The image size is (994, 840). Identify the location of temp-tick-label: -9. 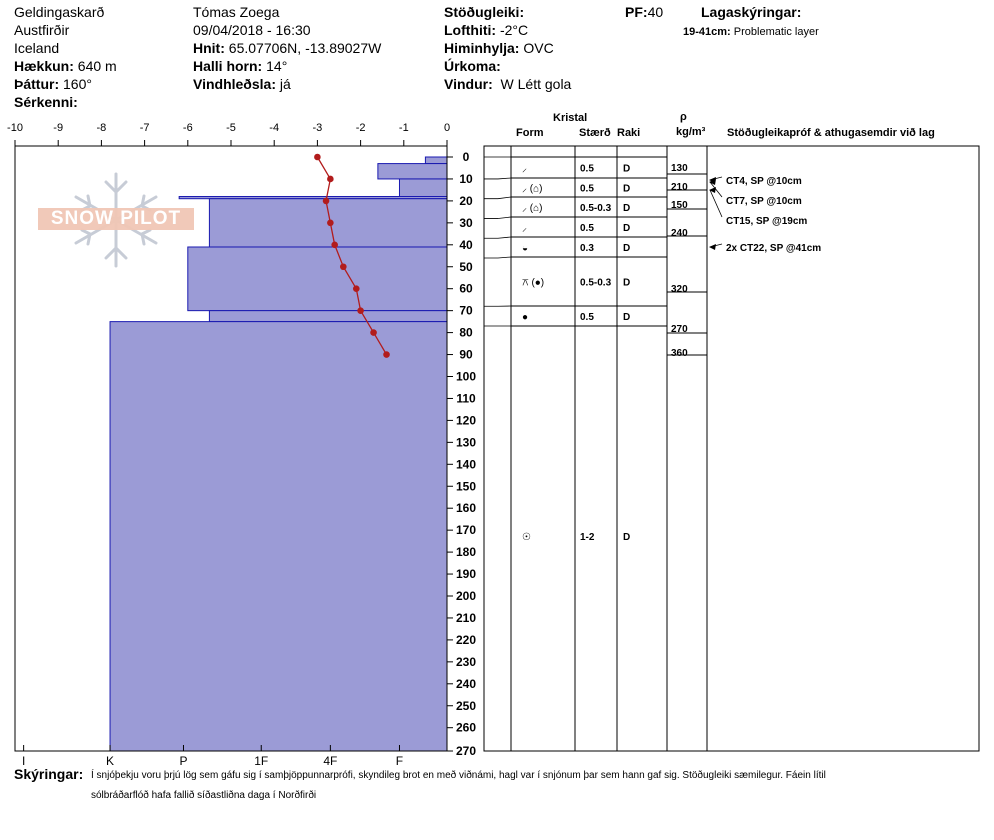
(58, 128).